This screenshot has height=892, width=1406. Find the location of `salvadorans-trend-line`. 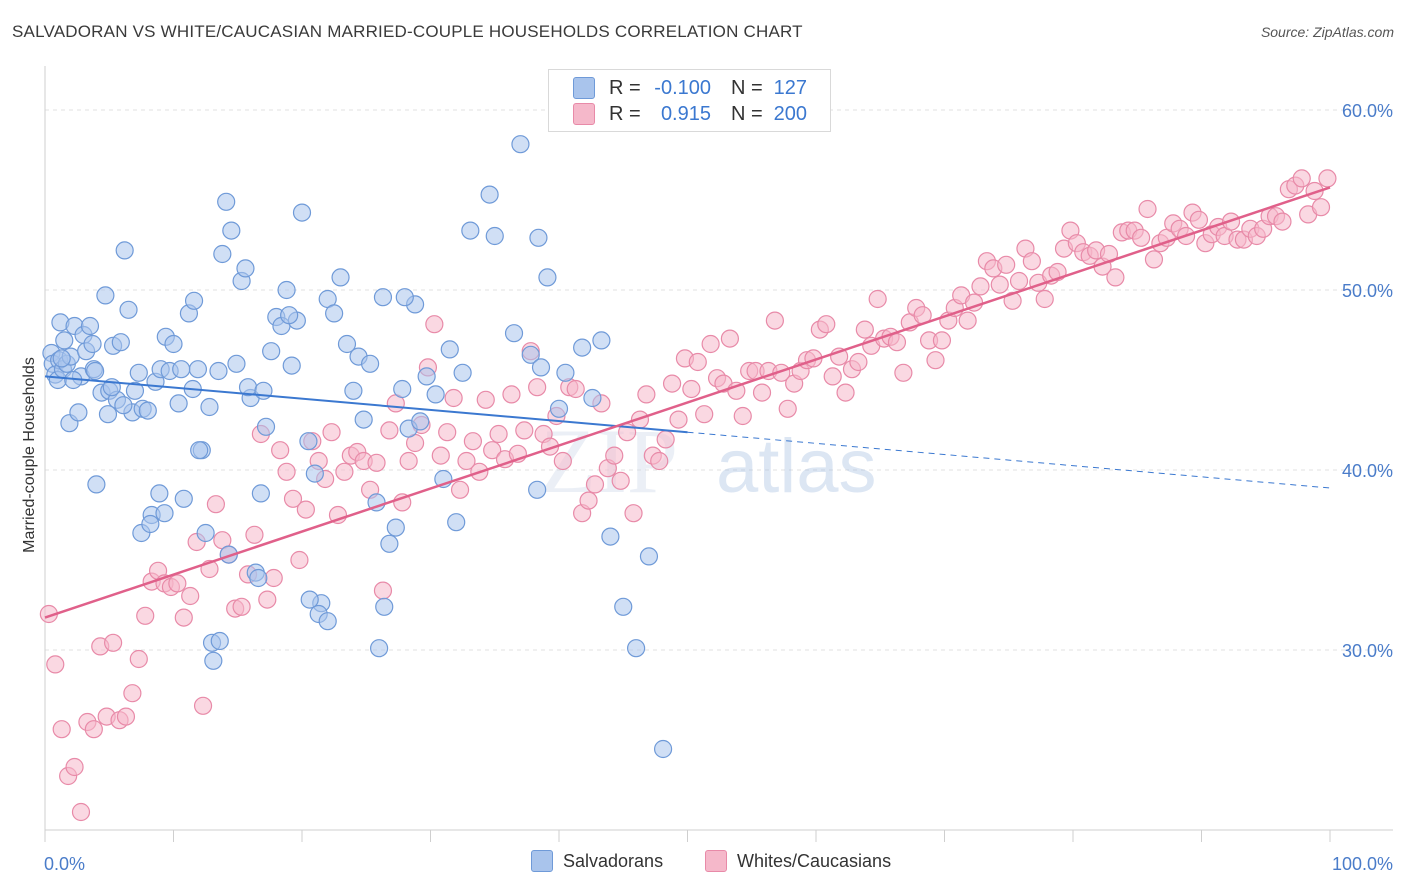

salvadorans-trend-line is located at coordinates (366, 404).